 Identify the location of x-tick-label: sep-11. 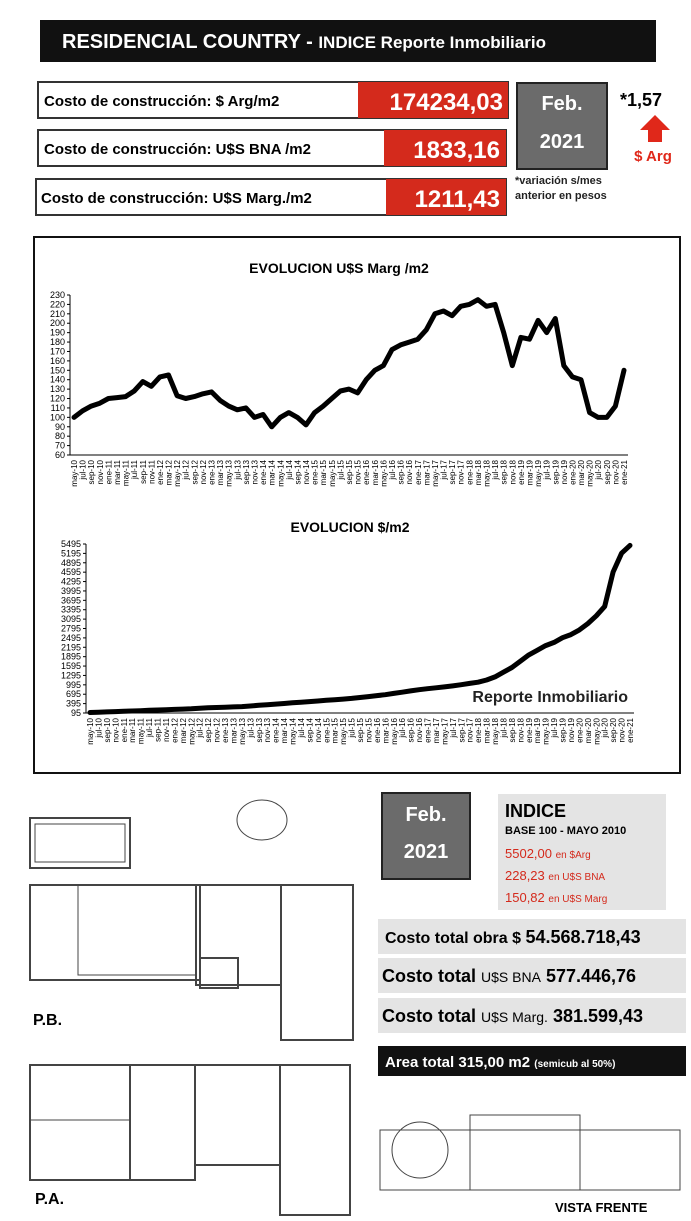
(158, 729).